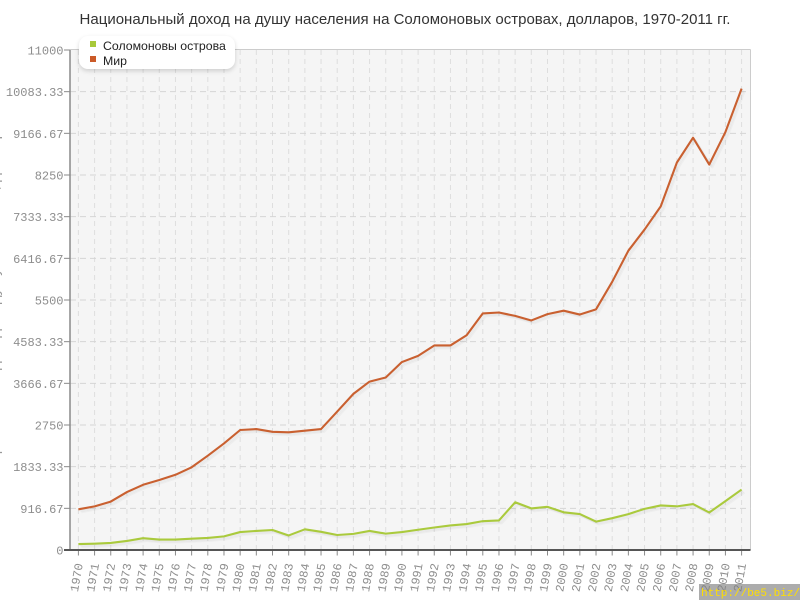  What do you see at coordinates (142, 577) in the screenshot?
I see `svg-text: 1974` at bounding box center [142, 577].